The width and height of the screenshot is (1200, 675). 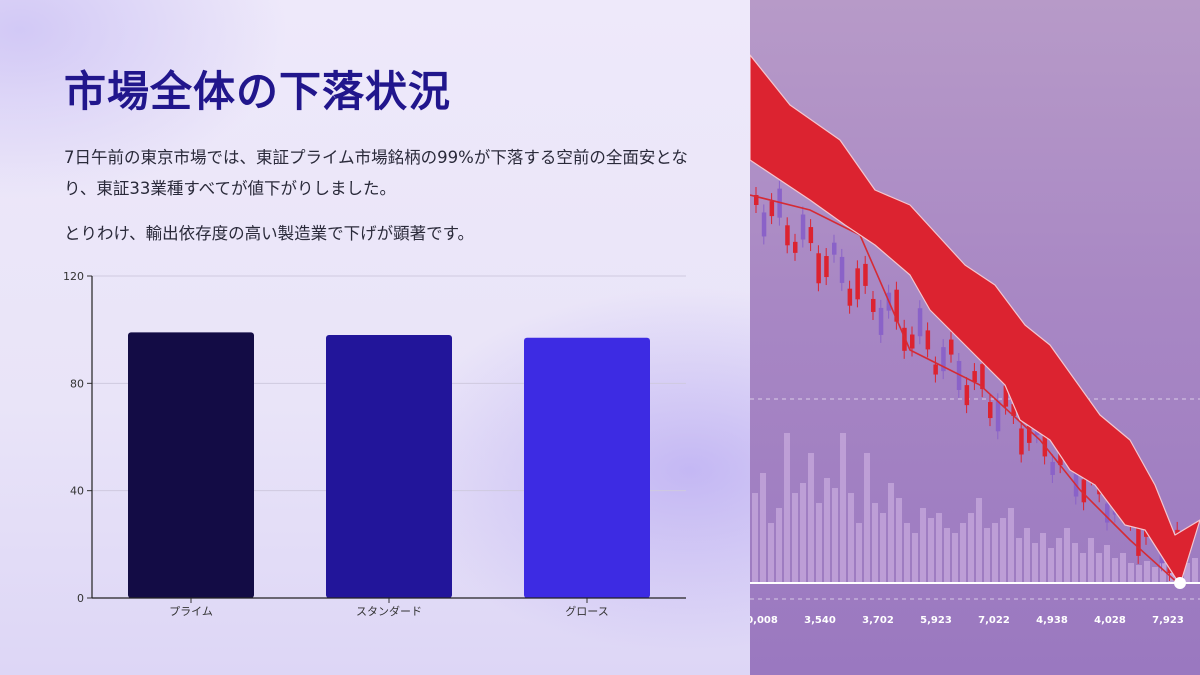 What do you see at coordinates (878, 620) in the screenshot?
I see `illustration-x-label: 3,702` at bounding box center [878, 620].